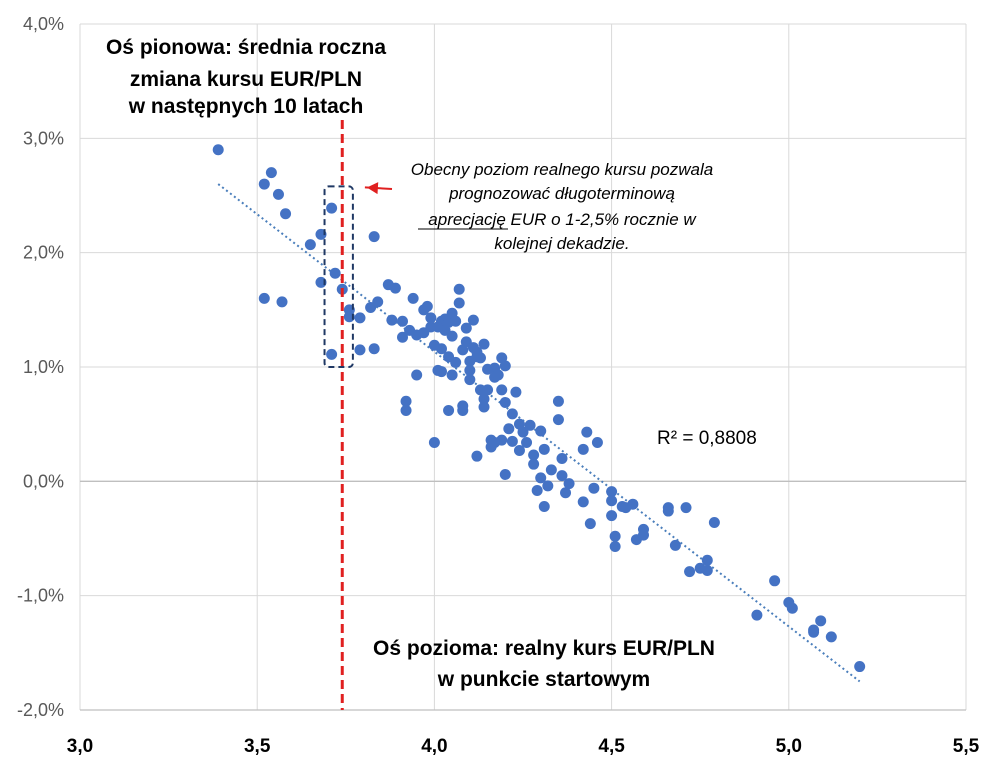 Image resolution: width=1004 pixels, height=768 pixels. What do you see at coordinates (43, 481) in the screenshot?
I see `y-tick-label: 0,0%` at bounding box center [43, 481].